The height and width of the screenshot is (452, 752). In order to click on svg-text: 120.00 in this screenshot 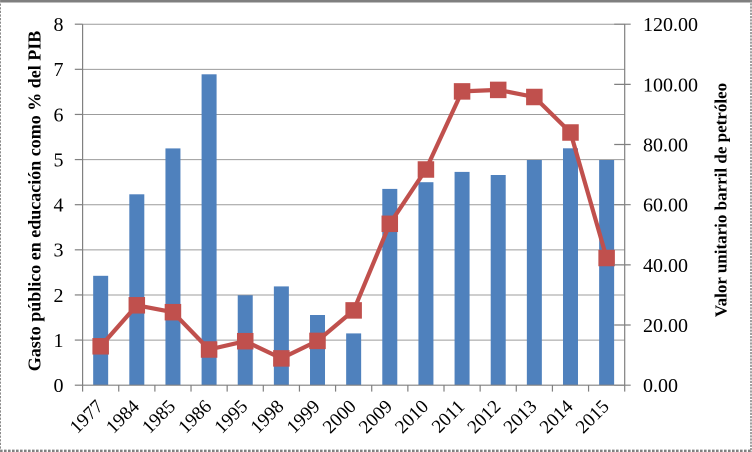, I will do `click(670, 25)`.